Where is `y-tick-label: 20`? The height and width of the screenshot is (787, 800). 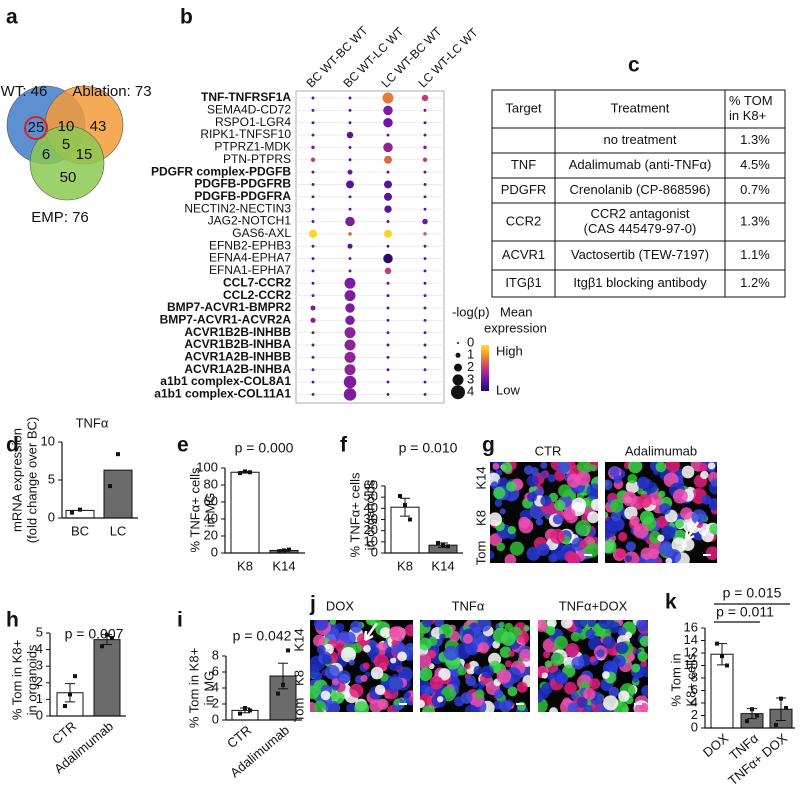
y-tick-label: 20 is located at coordinates (371, 529).